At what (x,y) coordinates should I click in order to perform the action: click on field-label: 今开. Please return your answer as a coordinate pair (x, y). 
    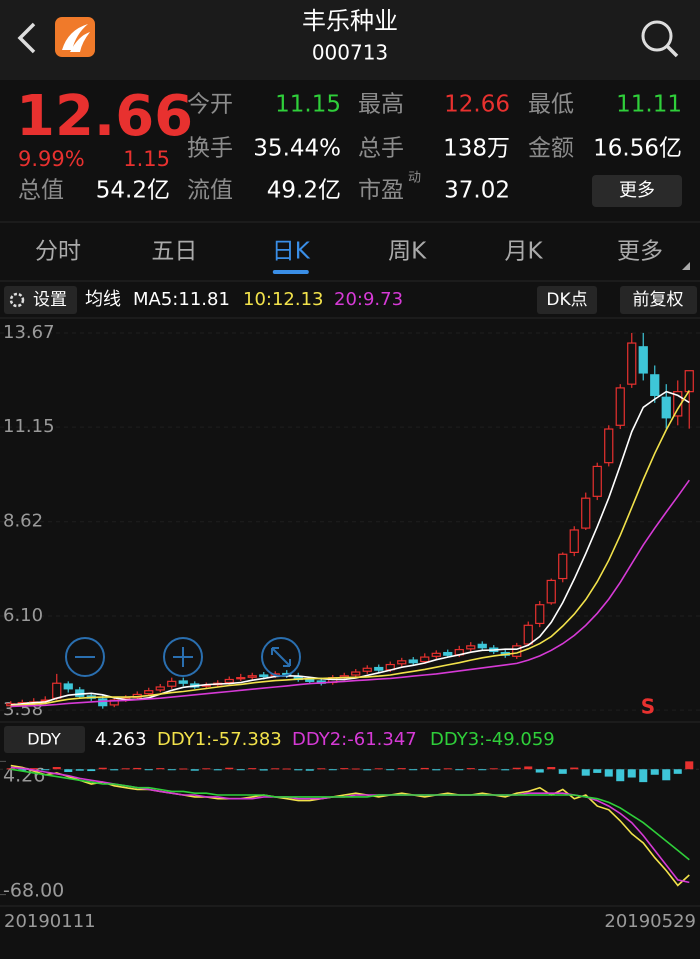
    Looking at the image, I should click on (210, 105).